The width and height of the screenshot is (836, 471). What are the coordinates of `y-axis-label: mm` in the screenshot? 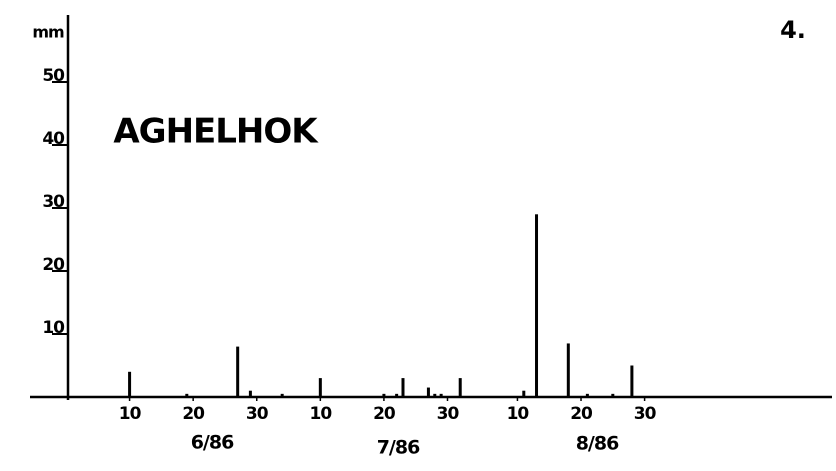 It's located at (48, 32).